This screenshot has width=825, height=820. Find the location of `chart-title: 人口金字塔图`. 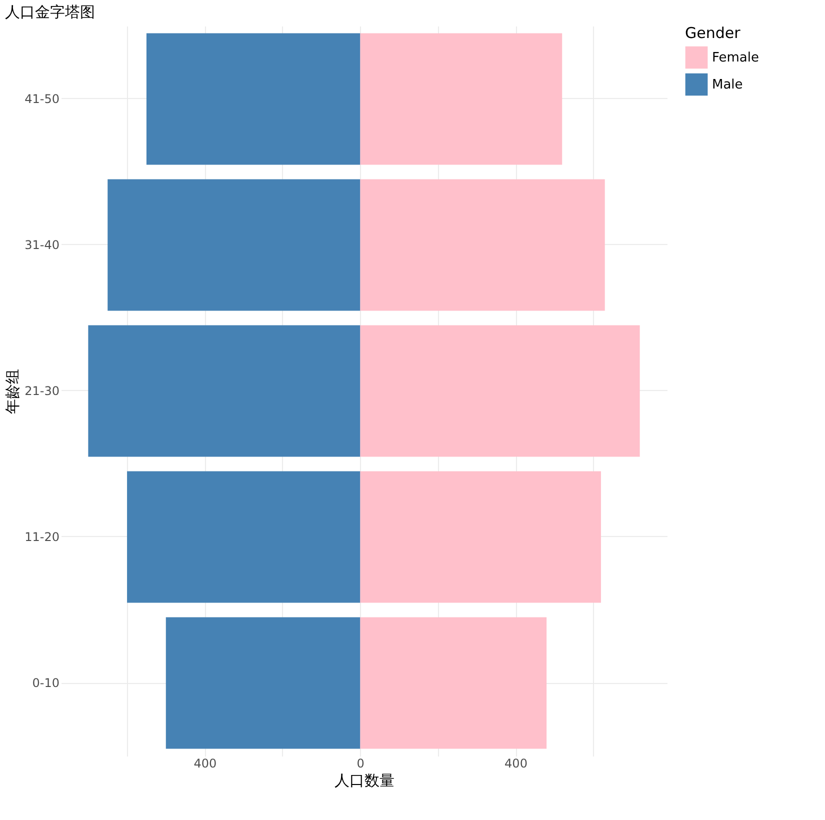

chart-title: 人口金字塔图 is located at coordinates (50, 12).